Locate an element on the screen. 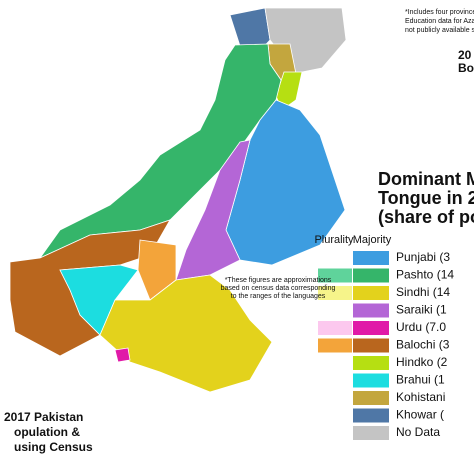  legend-label: Saraiki (1 is located at coordinates (421, 310).